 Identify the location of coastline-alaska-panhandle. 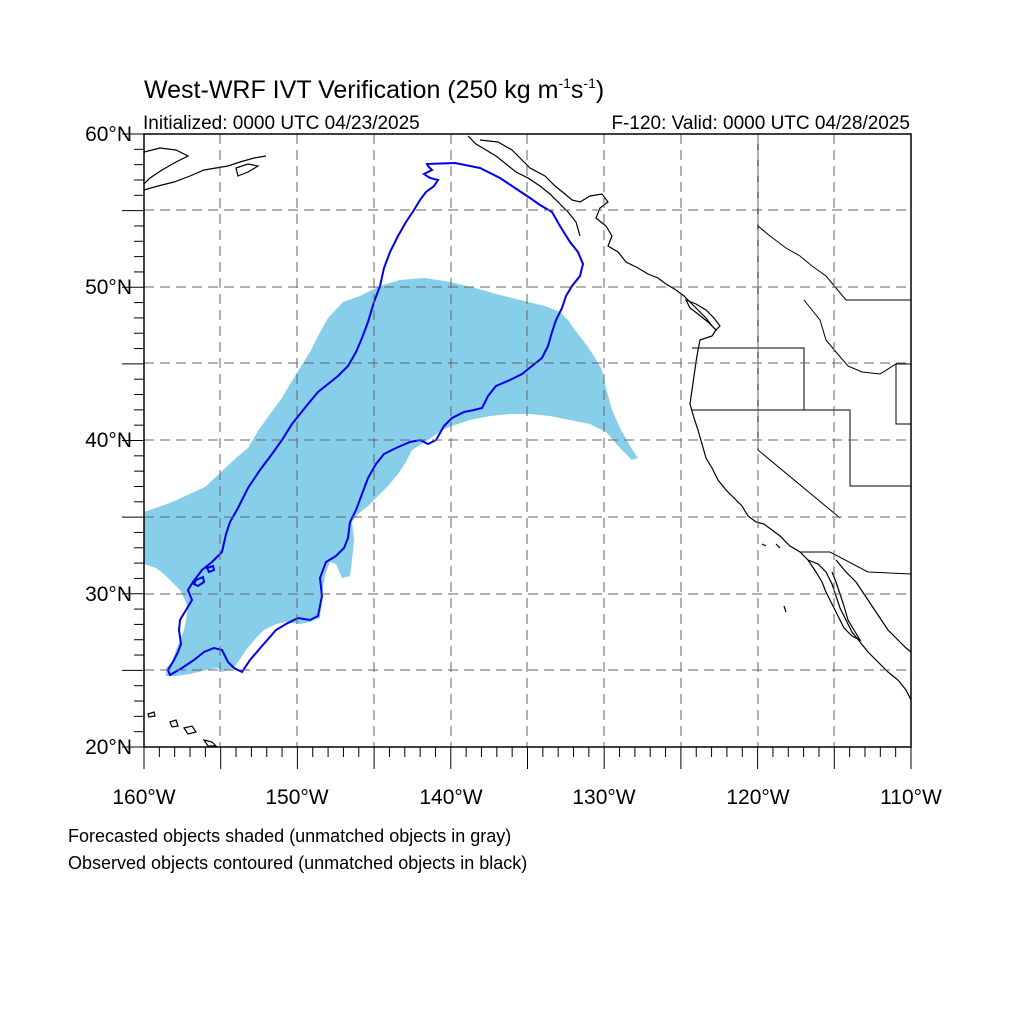
(524, 186).